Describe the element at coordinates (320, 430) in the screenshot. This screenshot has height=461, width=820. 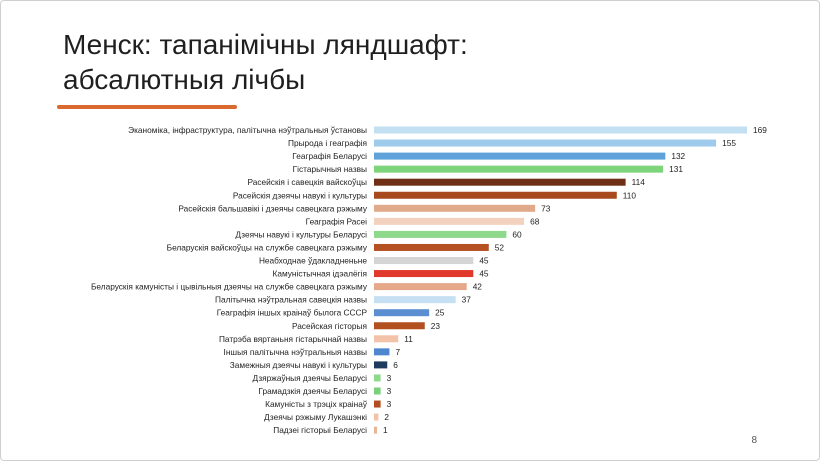
I see `category-label: Падзеі гісторыі Беларусі` at that location.